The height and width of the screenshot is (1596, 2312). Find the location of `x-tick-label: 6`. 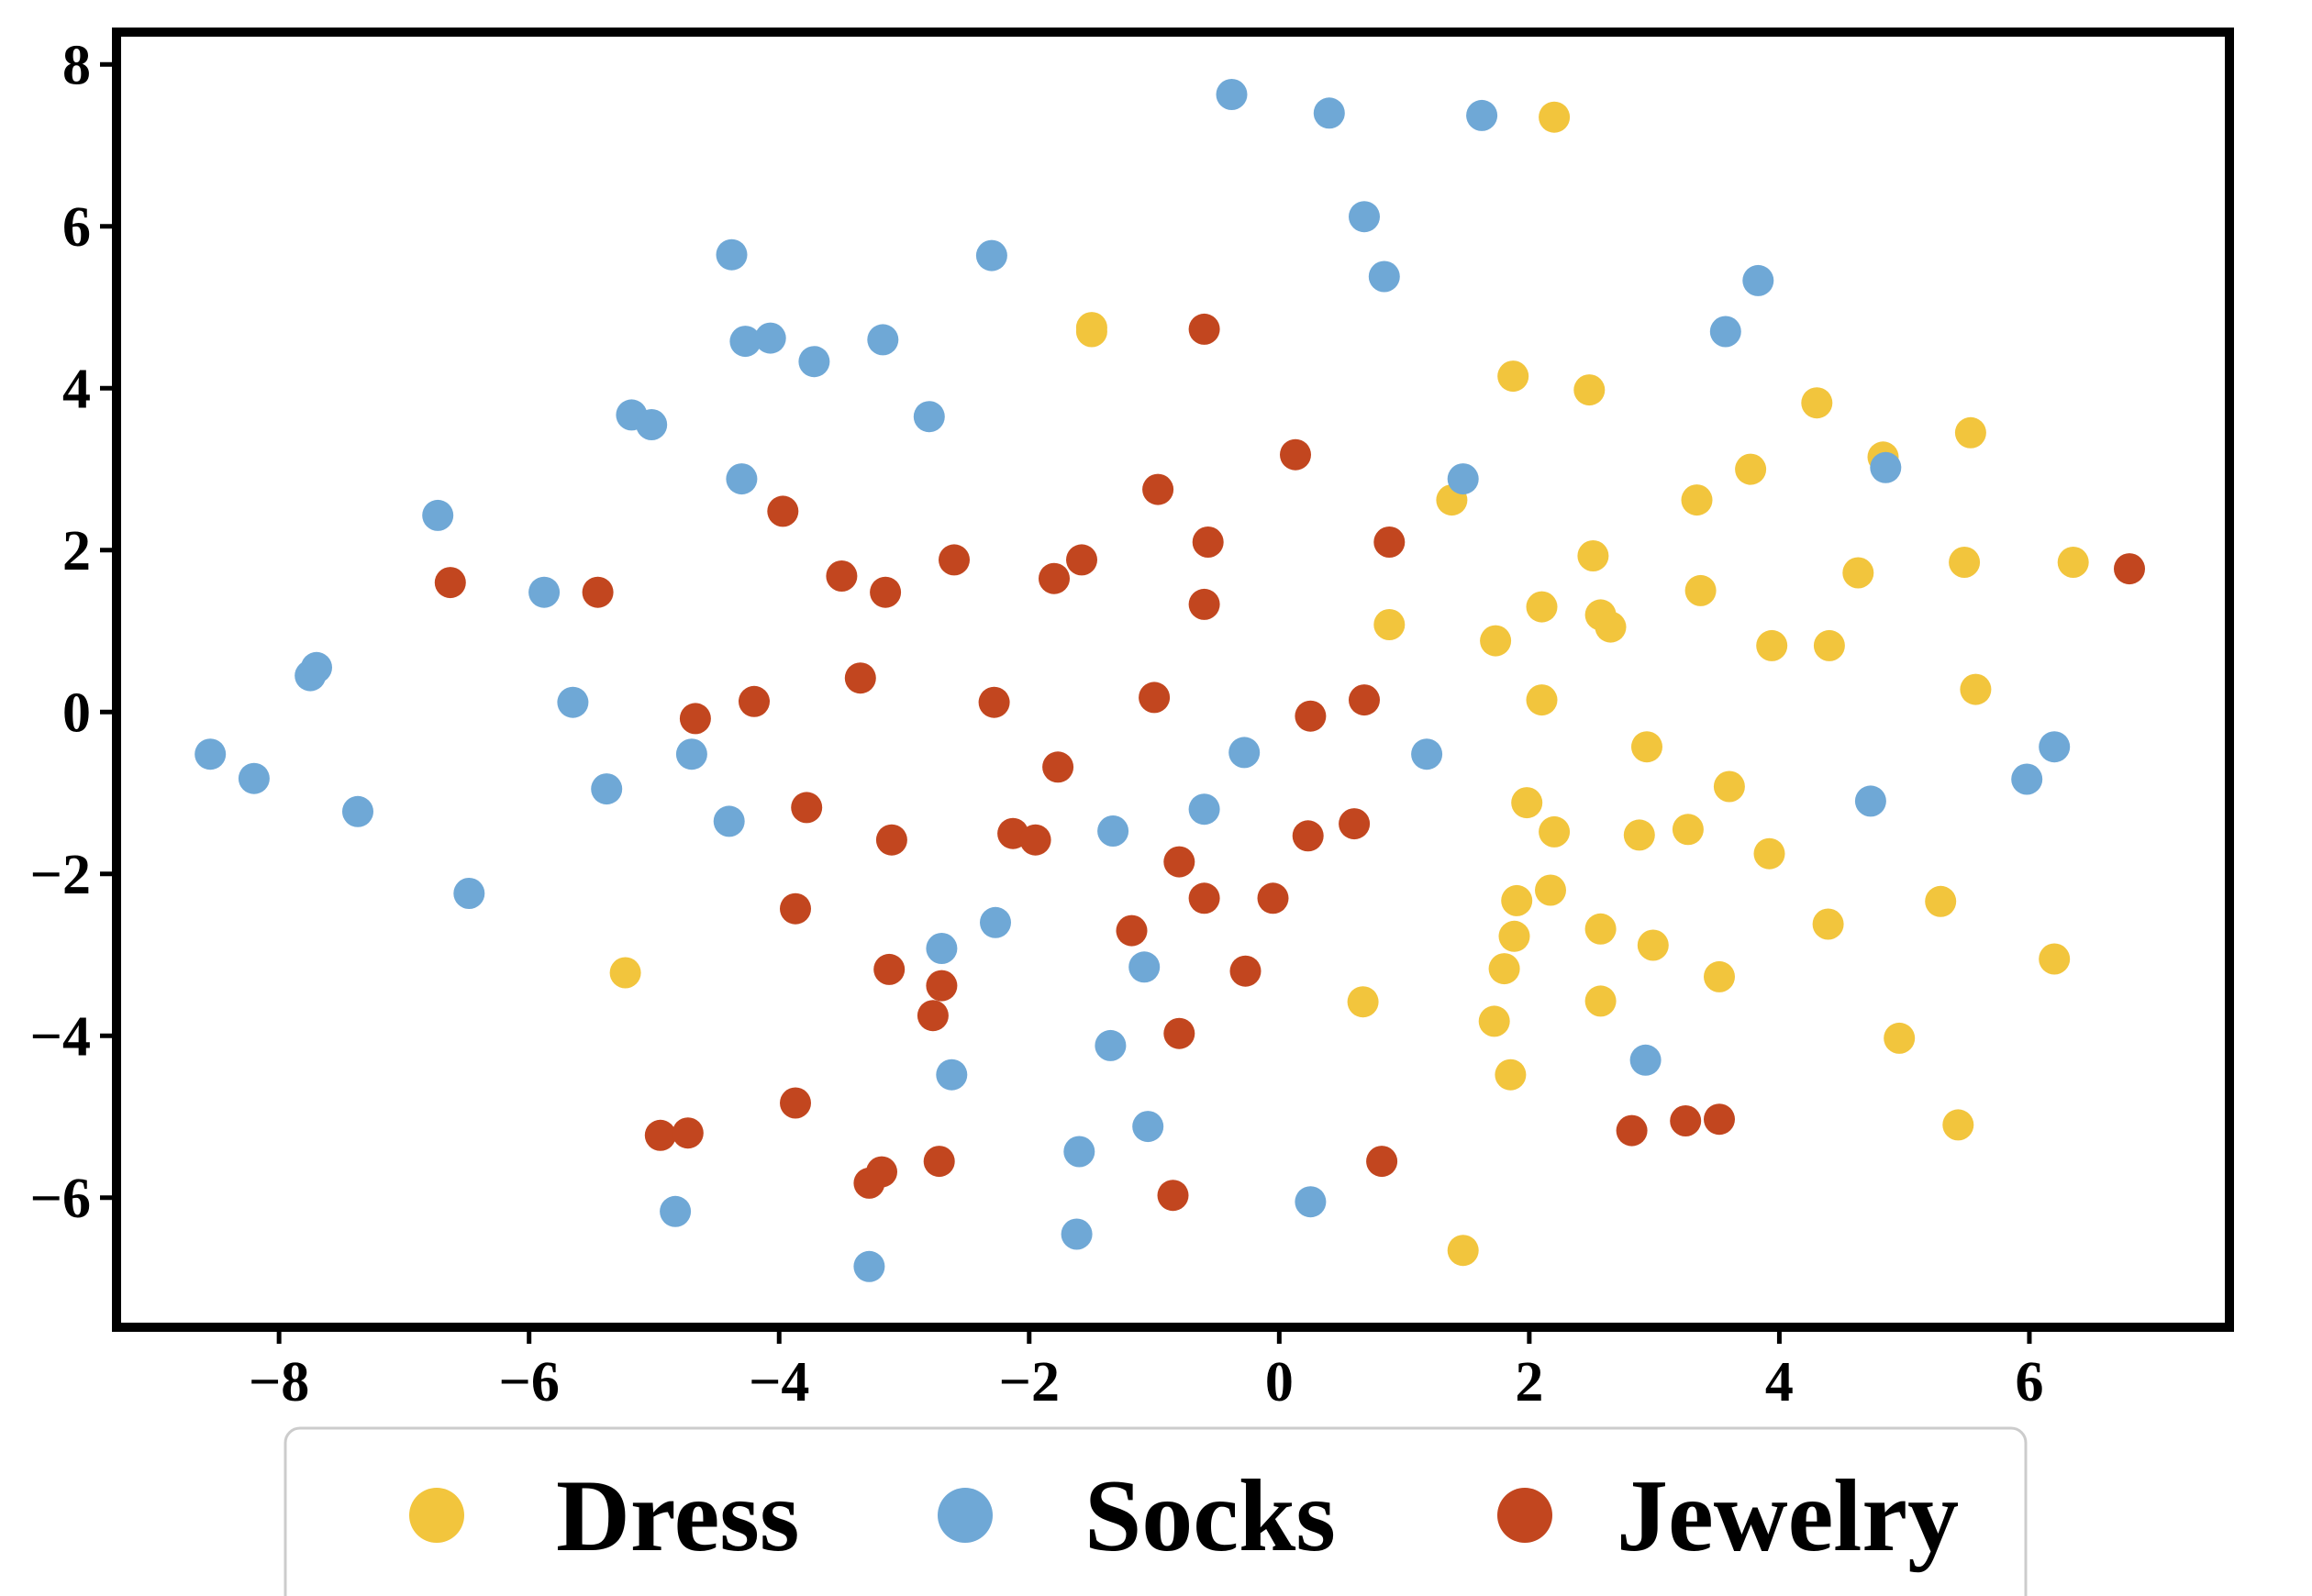

x-tick-label: 6 is located at coordinates (2029, 1382).